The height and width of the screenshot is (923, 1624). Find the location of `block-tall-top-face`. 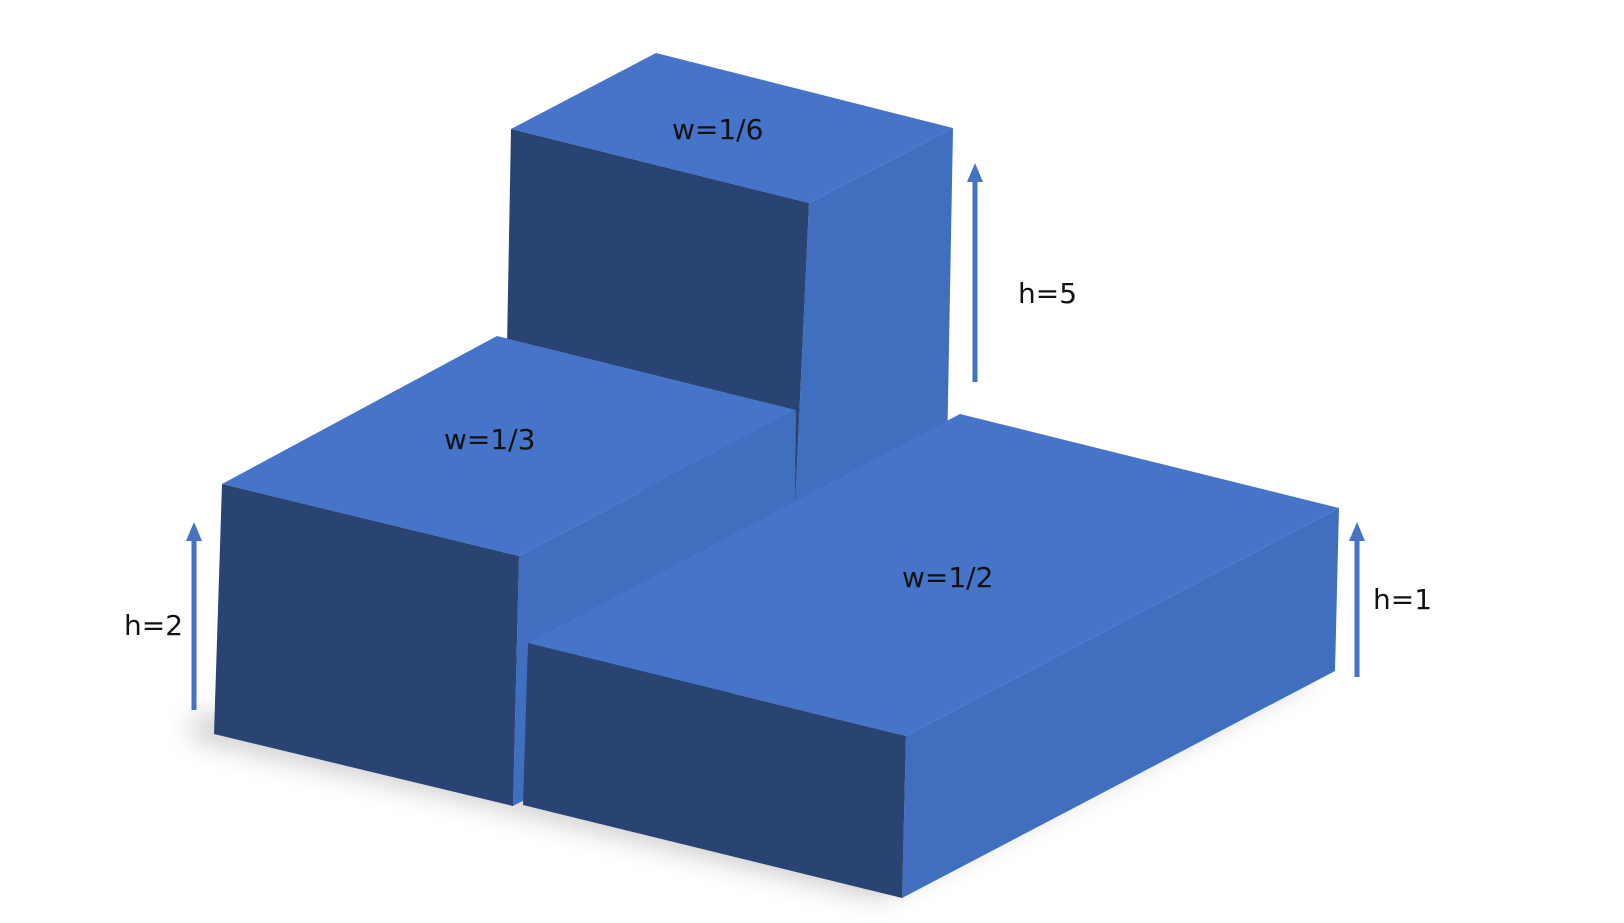

block-tall-top-face is located at coordinates (732, 128).